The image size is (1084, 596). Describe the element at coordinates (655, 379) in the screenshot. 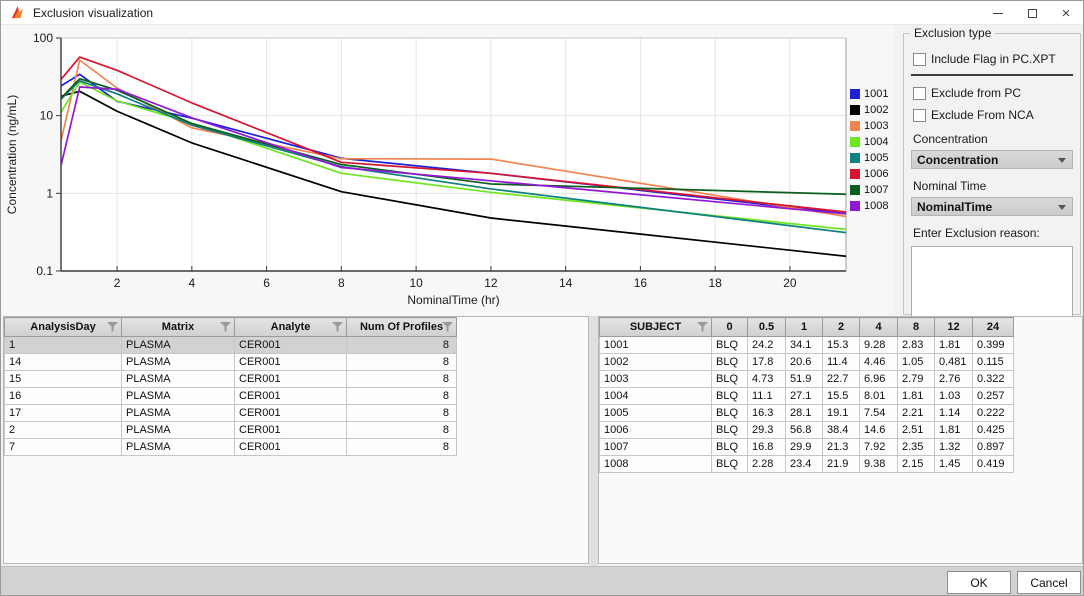

I see `table-cell: 1003` at that location.